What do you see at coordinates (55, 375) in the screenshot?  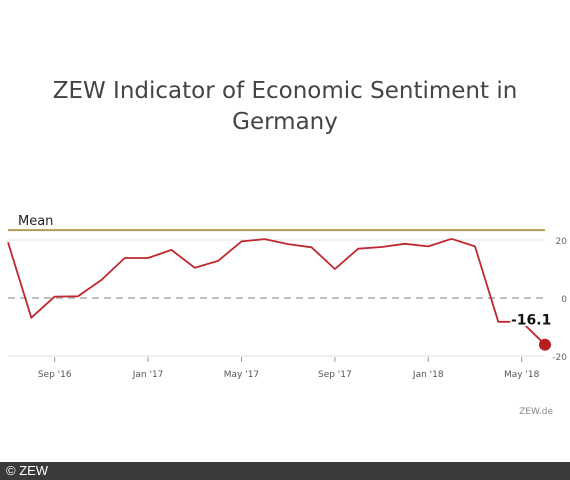 I see `x-tick-label: Sep '16` at bounding box center [55, 375].